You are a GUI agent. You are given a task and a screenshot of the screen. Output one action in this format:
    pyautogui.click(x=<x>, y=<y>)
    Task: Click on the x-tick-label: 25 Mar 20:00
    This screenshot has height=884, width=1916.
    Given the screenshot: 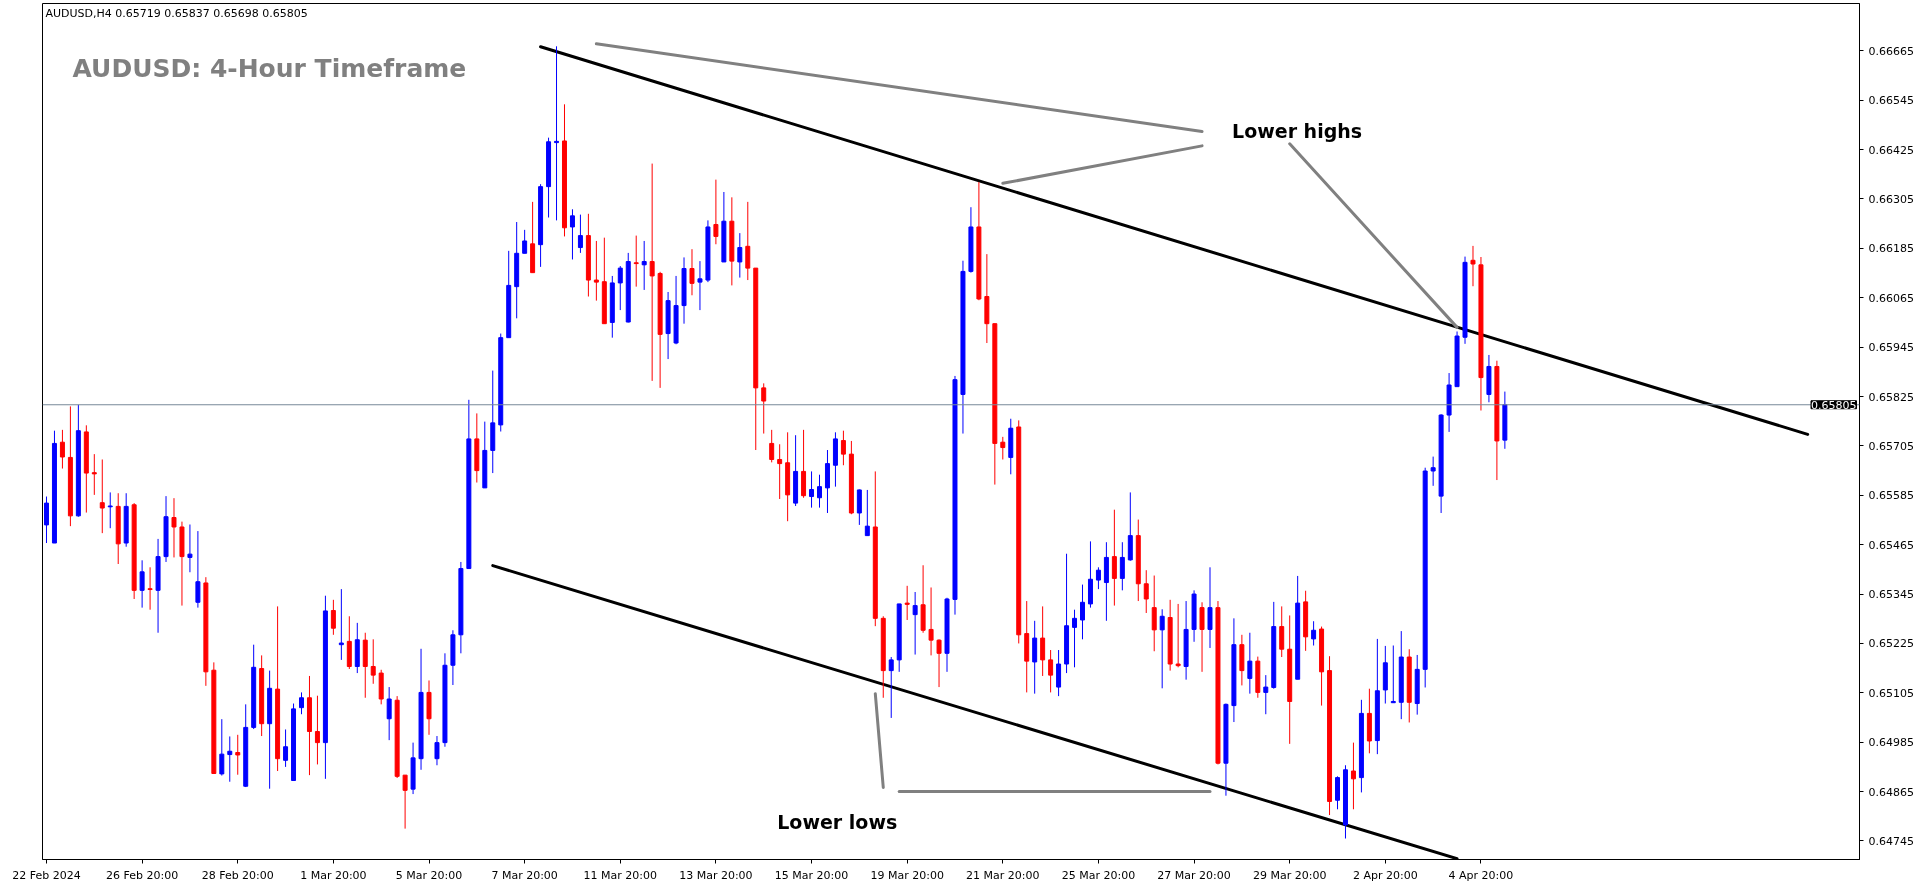 What is the action you would take?
    pyautogui.click(x=1098, y=875)
    